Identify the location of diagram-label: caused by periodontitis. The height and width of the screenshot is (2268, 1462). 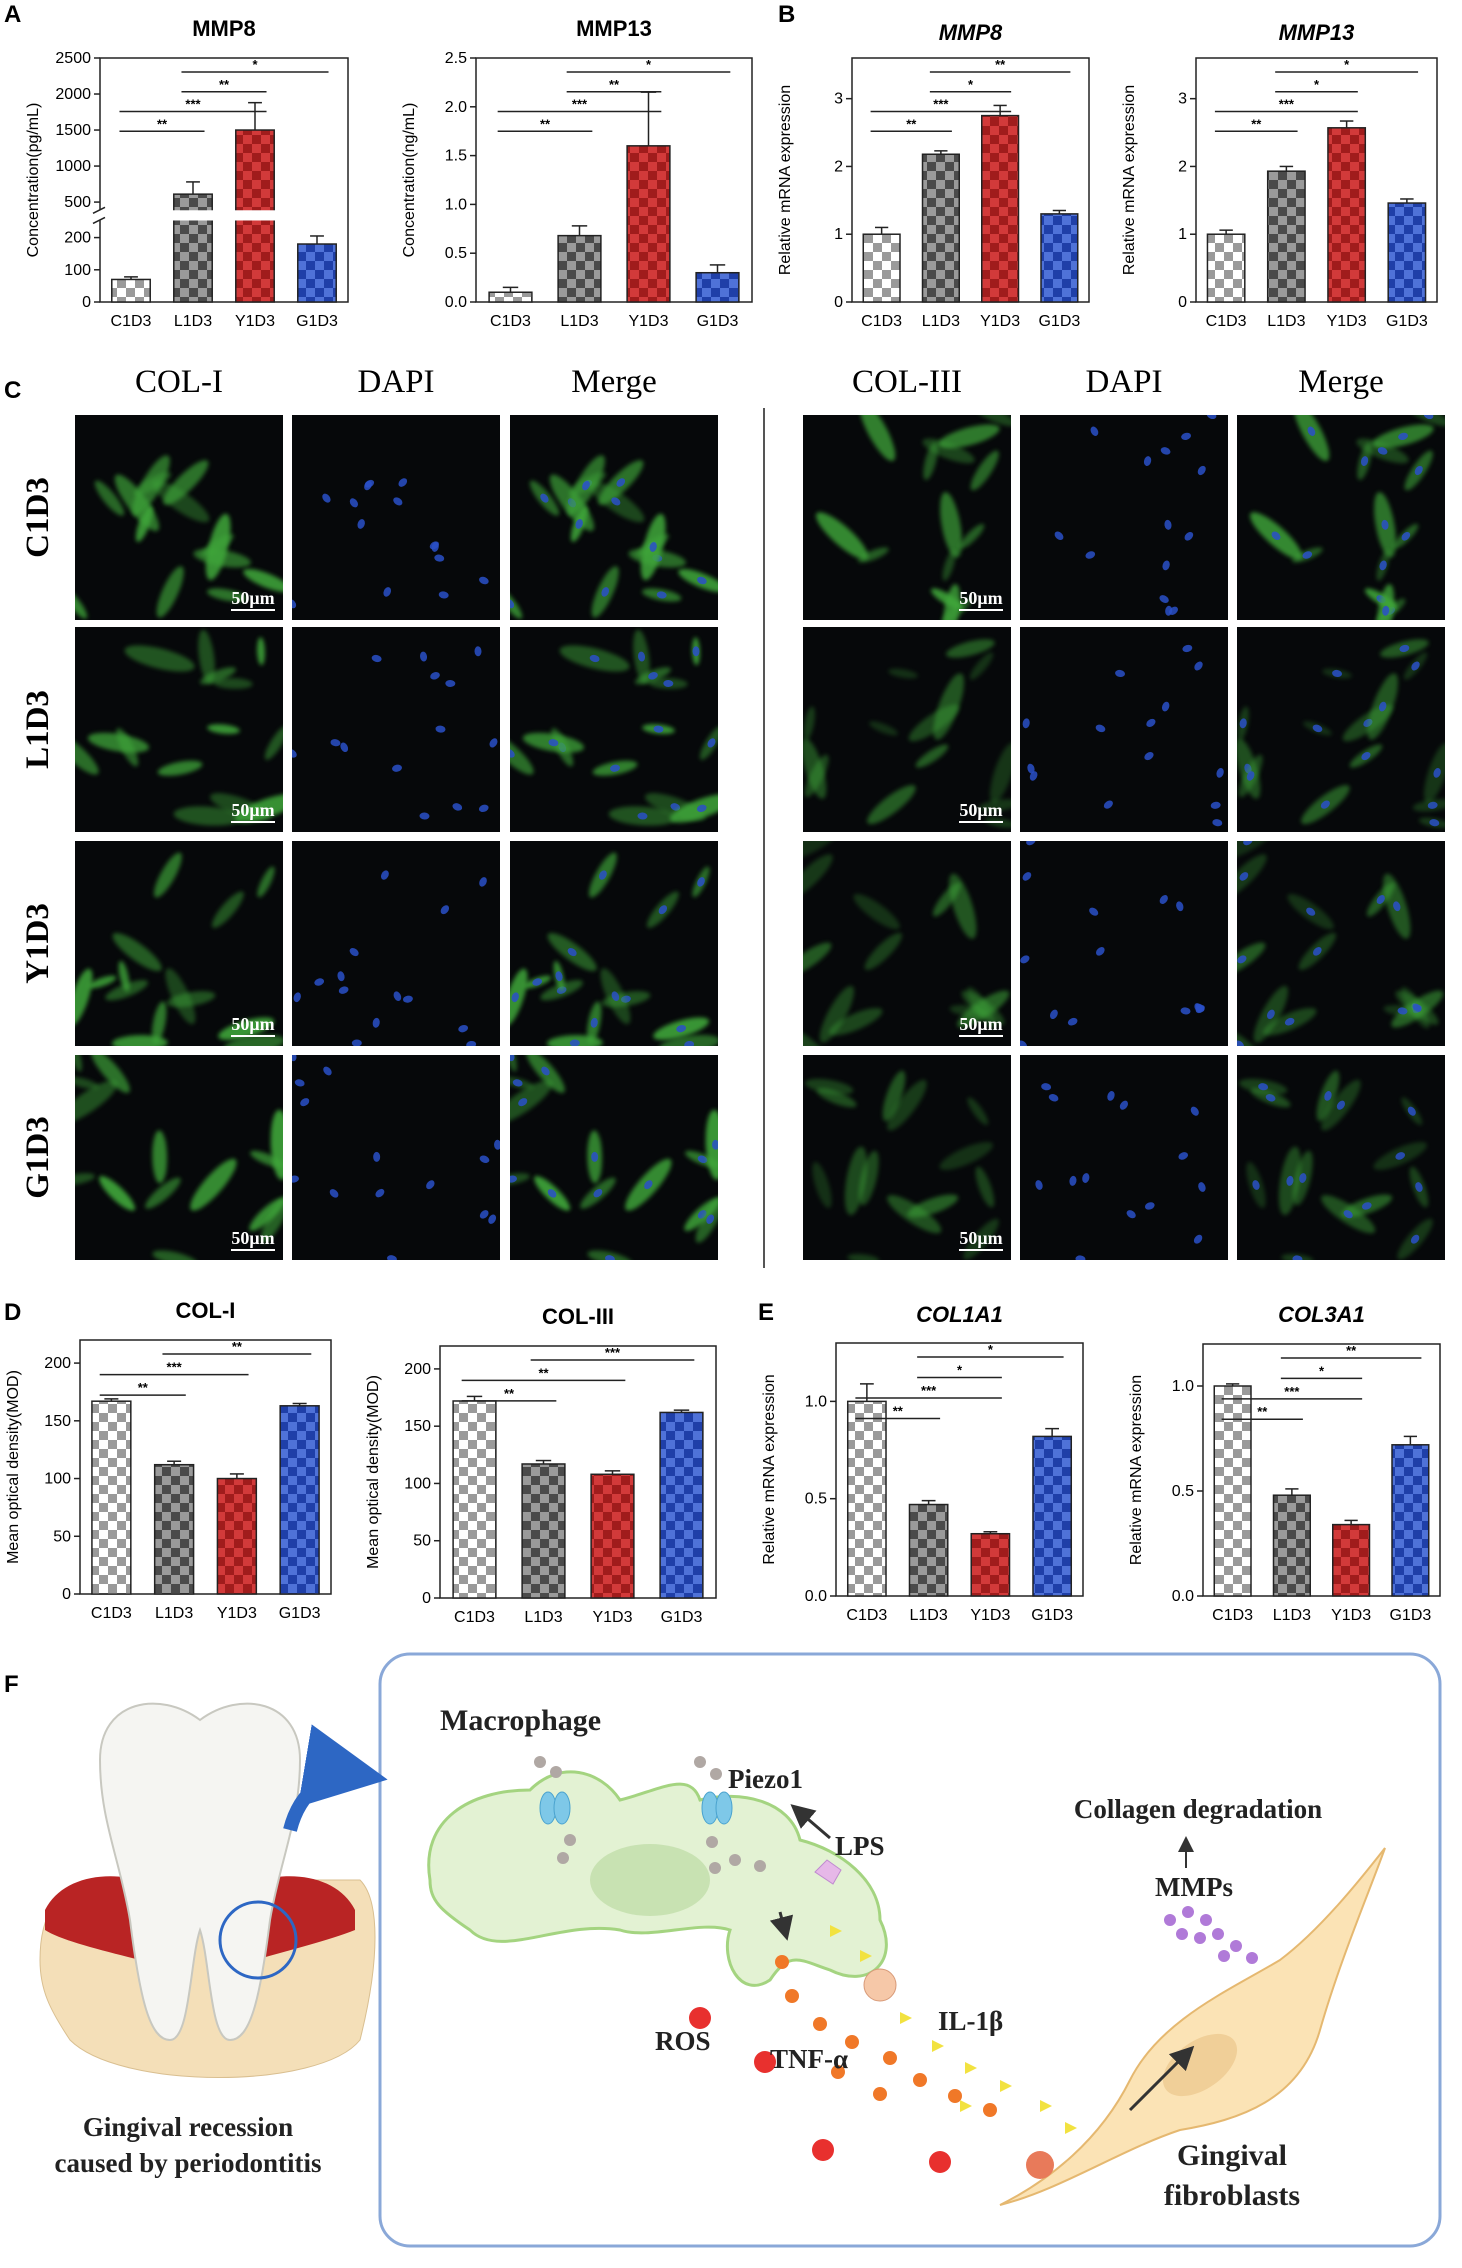
(187, 2163).